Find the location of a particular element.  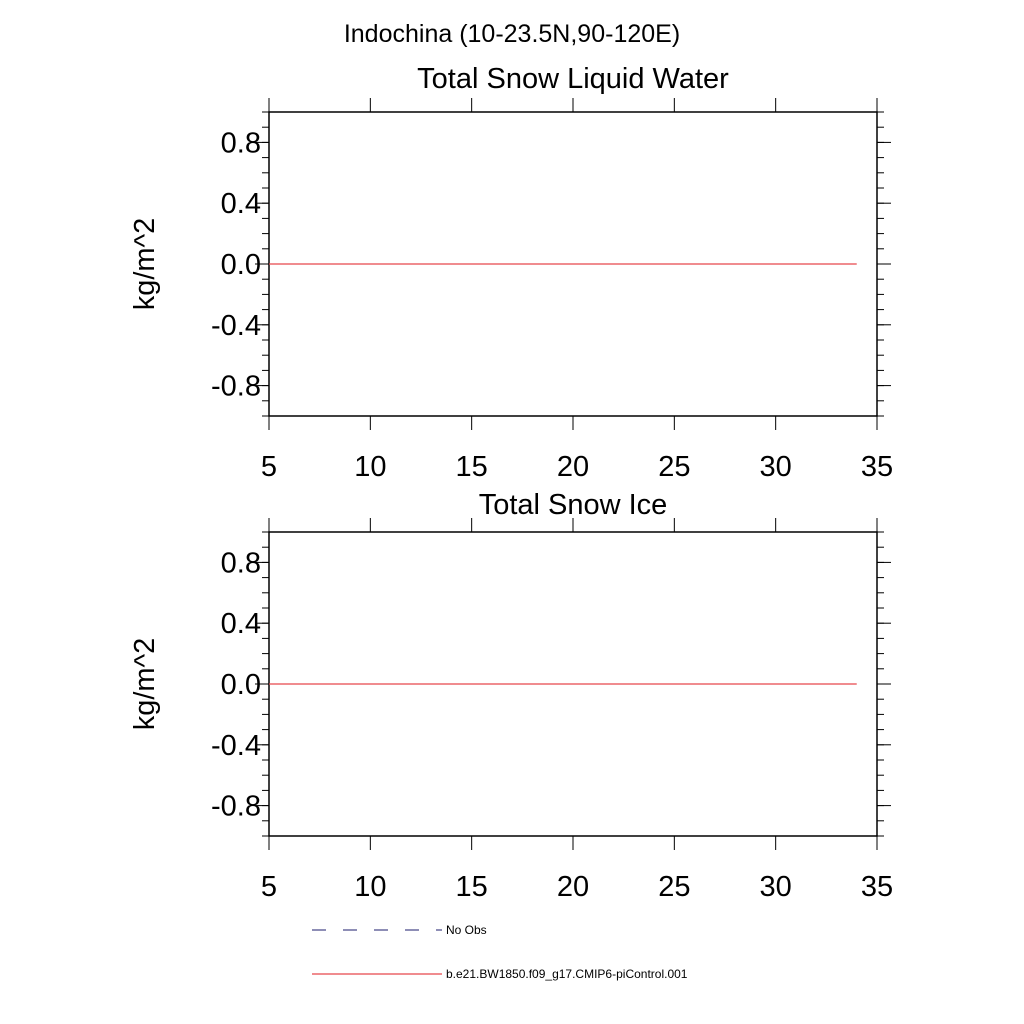

legend-label-no-obs: No Obs is located at coordinates (466, 930).